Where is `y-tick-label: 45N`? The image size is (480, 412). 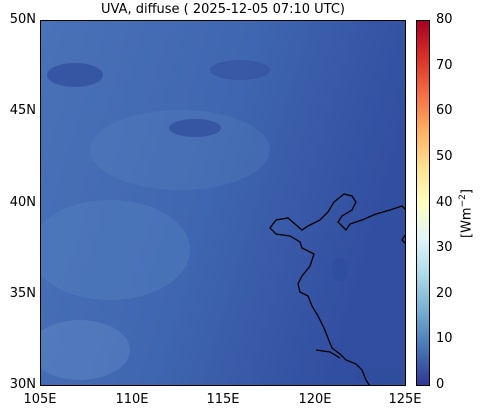
y-tick-label: 45N is located at coordinates (22, 110).